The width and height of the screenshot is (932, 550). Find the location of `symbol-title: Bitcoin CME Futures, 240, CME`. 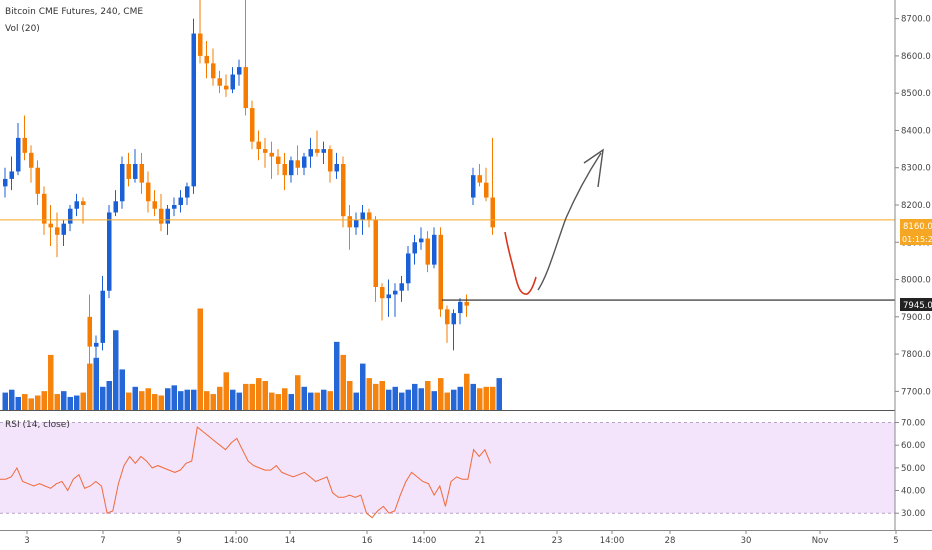

symbol-title: Bitcoin CME Futures, 240, CME is located at coordinates (74, 12).